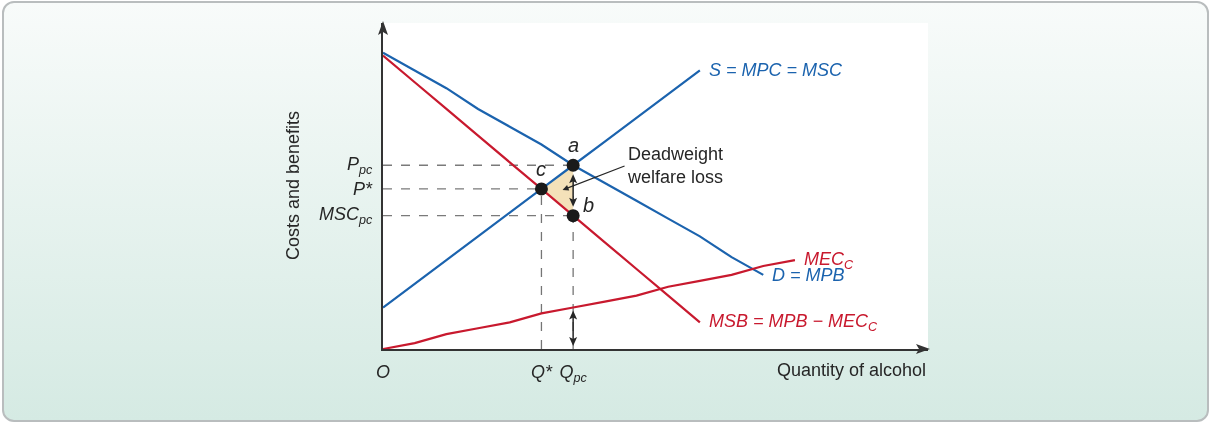 This screenshot has height=422, width=1211. What do you see at coordinates (573, 373) in the screenshot?
I see `x-tick-label: Q$_{pc}$` at bounding box center [573, 373].